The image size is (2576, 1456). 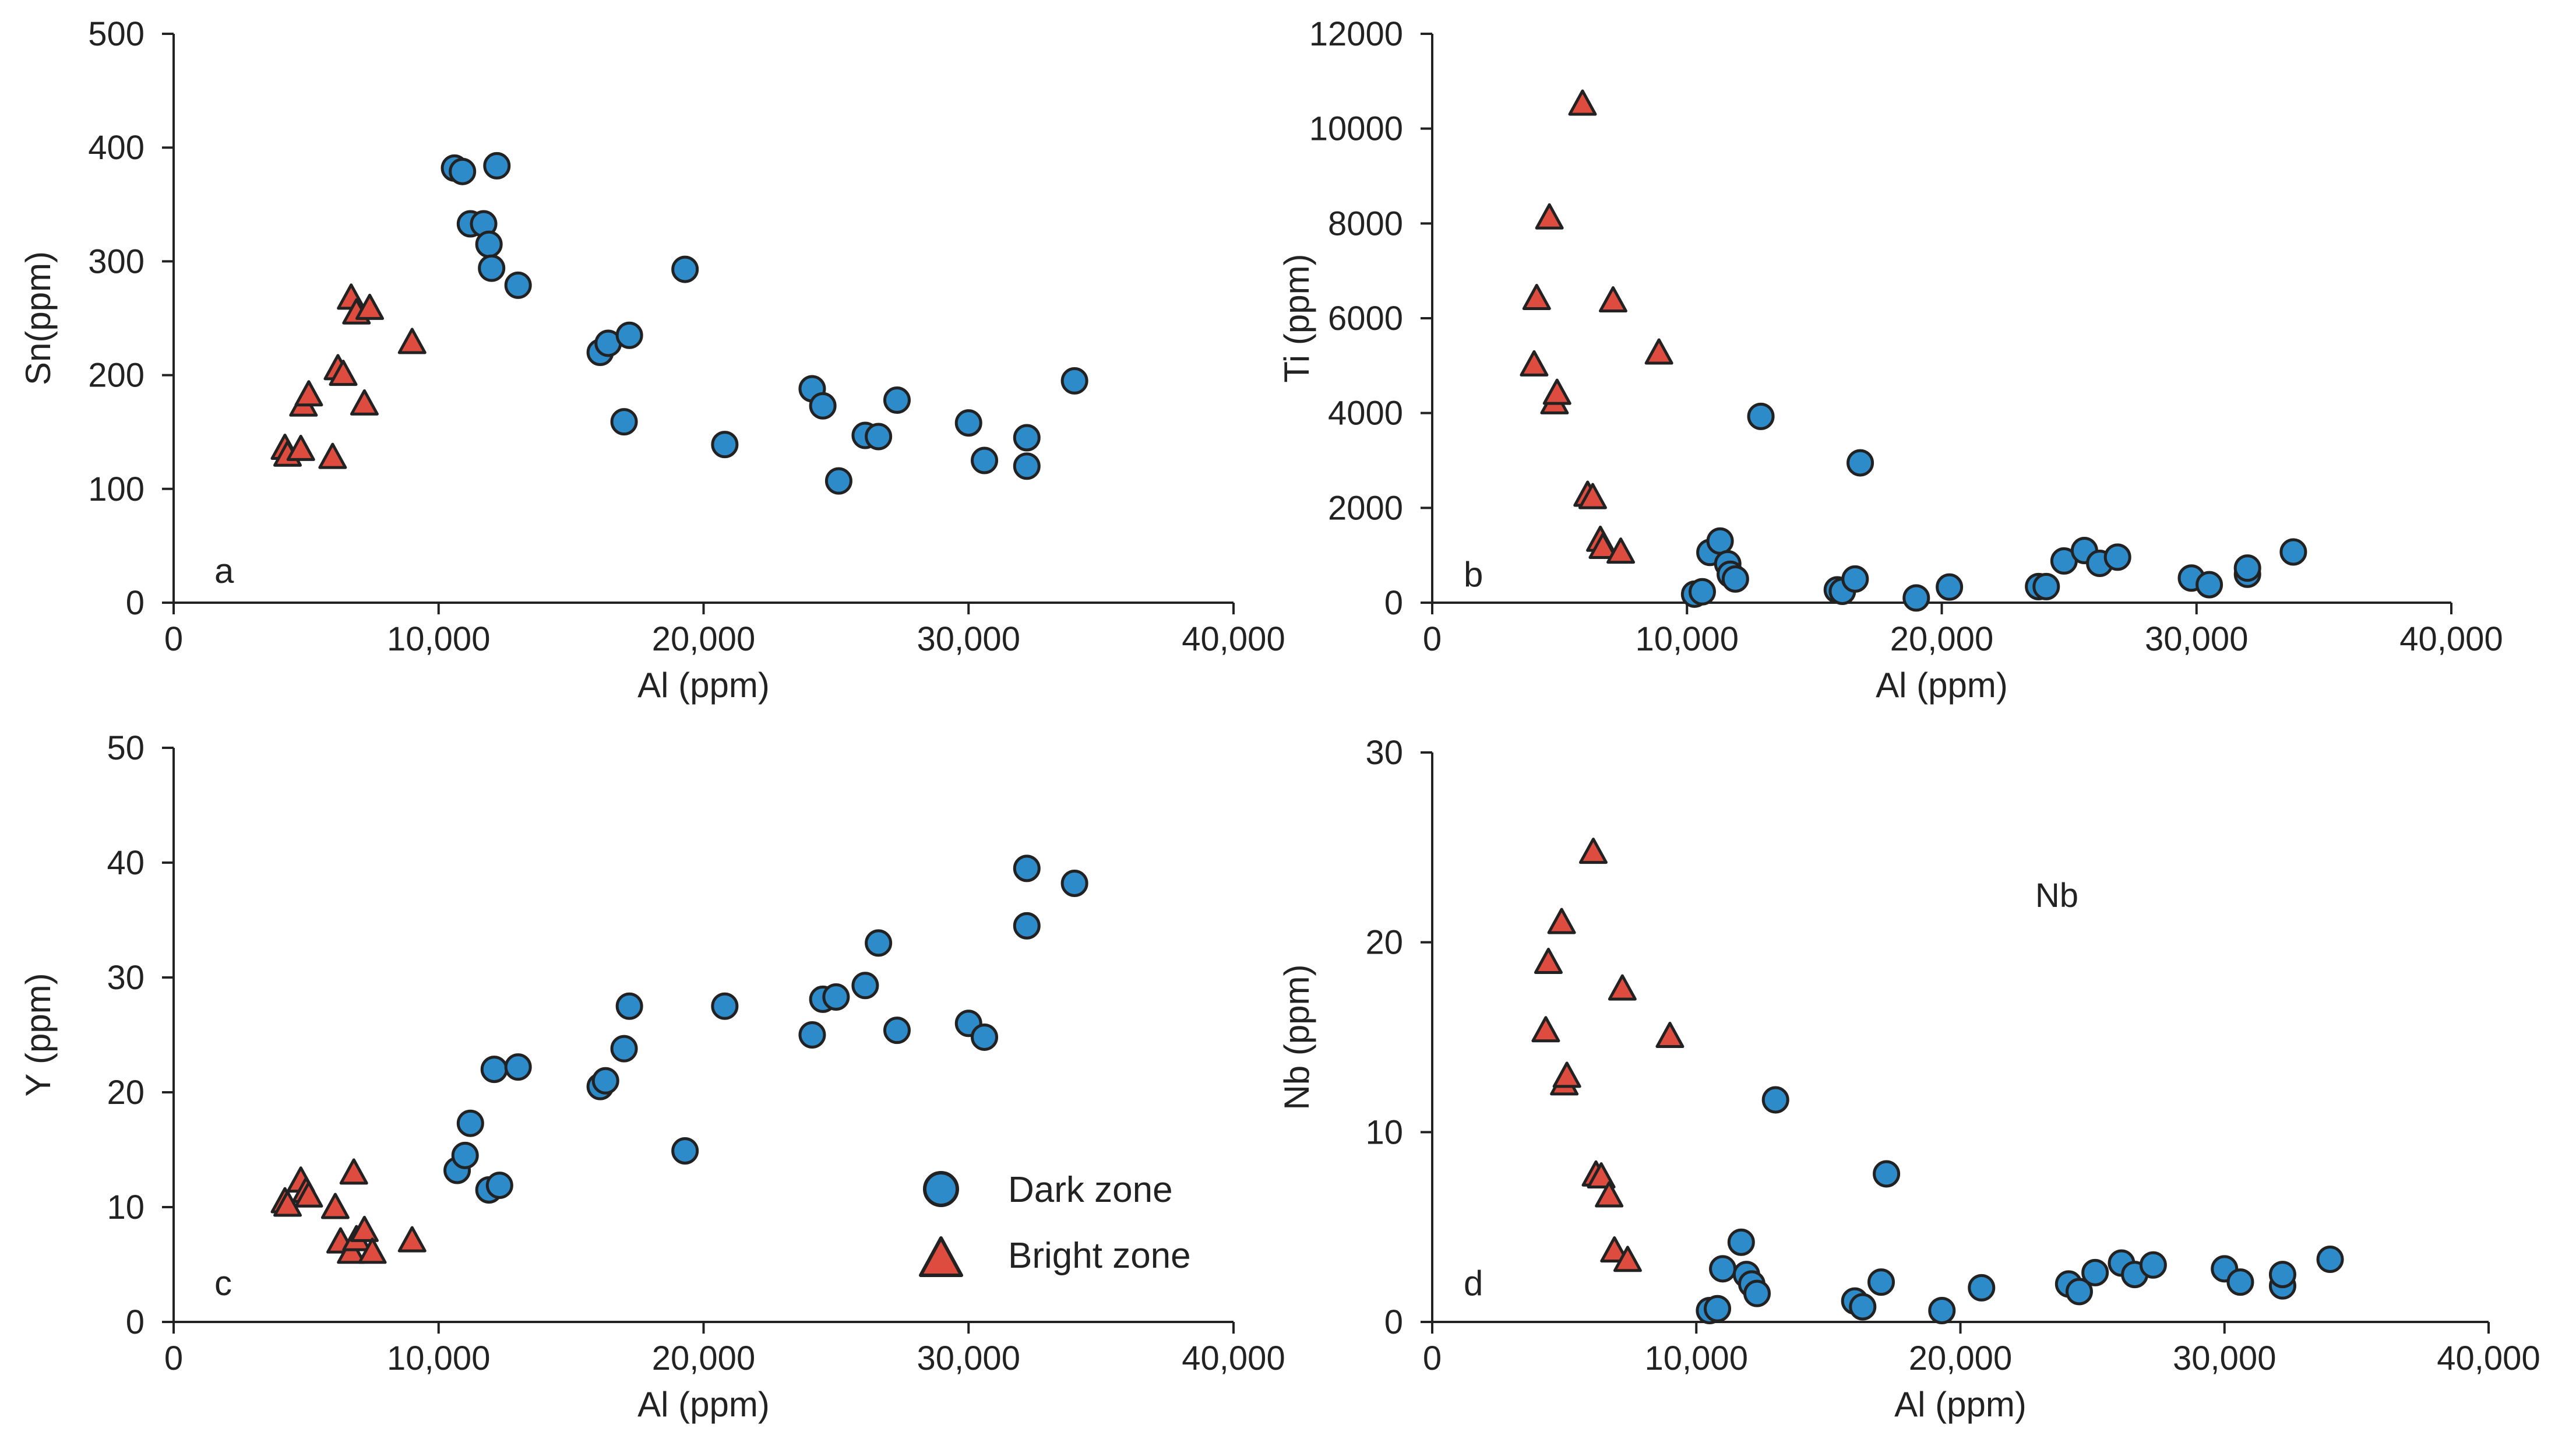 What do you see at coordinates (1473, 1283) in the screenshot?
I see `panel-letter-d: d` at bounding box center [1473, 1283].